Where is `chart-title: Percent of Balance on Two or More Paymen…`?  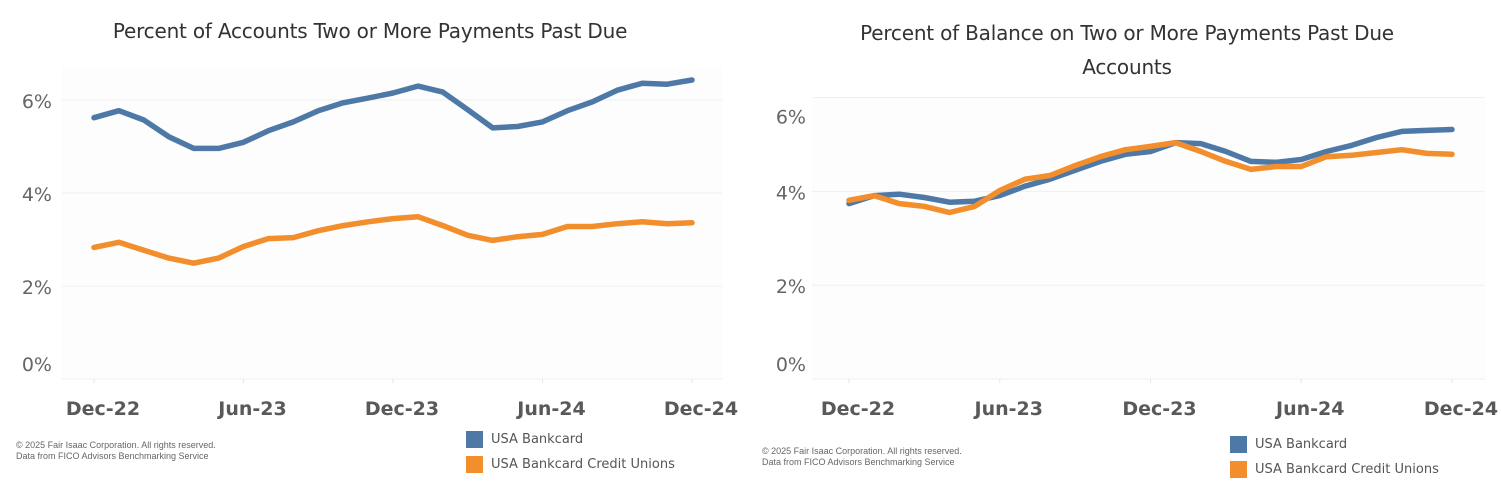
chart-title: Percent of Balance on Two or More Paymen… is located at coordinates (1127, 50).